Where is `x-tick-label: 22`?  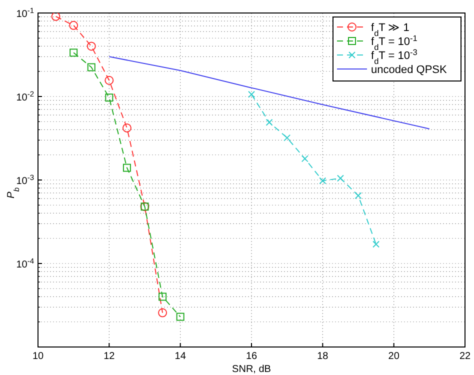 x-tick-label: 22 is located at coordinates (465, 356).